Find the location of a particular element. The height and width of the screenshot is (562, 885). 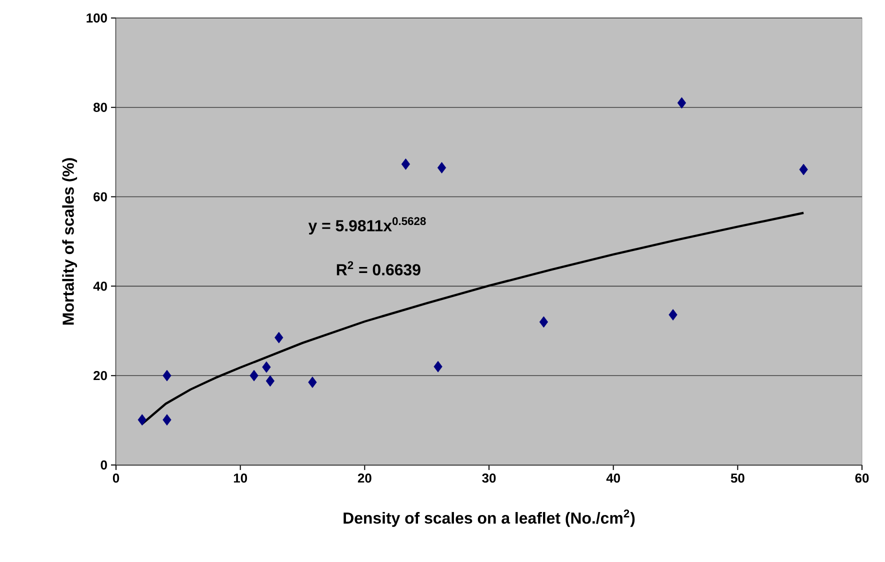

y-tick-label: 80 is located at coordinates (100, 107).